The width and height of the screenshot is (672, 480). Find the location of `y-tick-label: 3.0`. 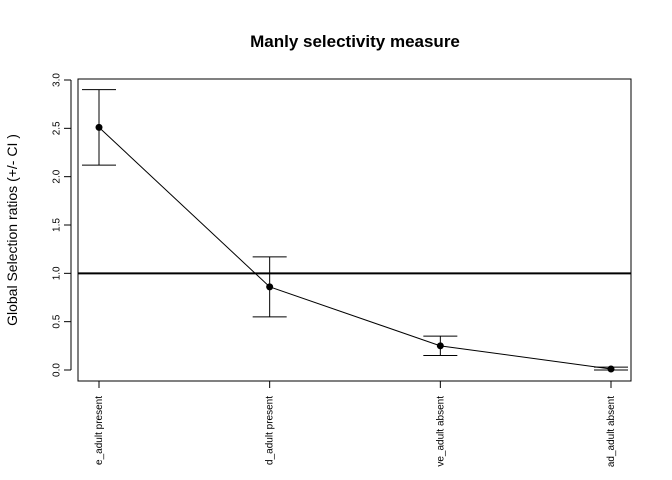

y-tick-label: 3.0 is located at coordinates (57, 80).